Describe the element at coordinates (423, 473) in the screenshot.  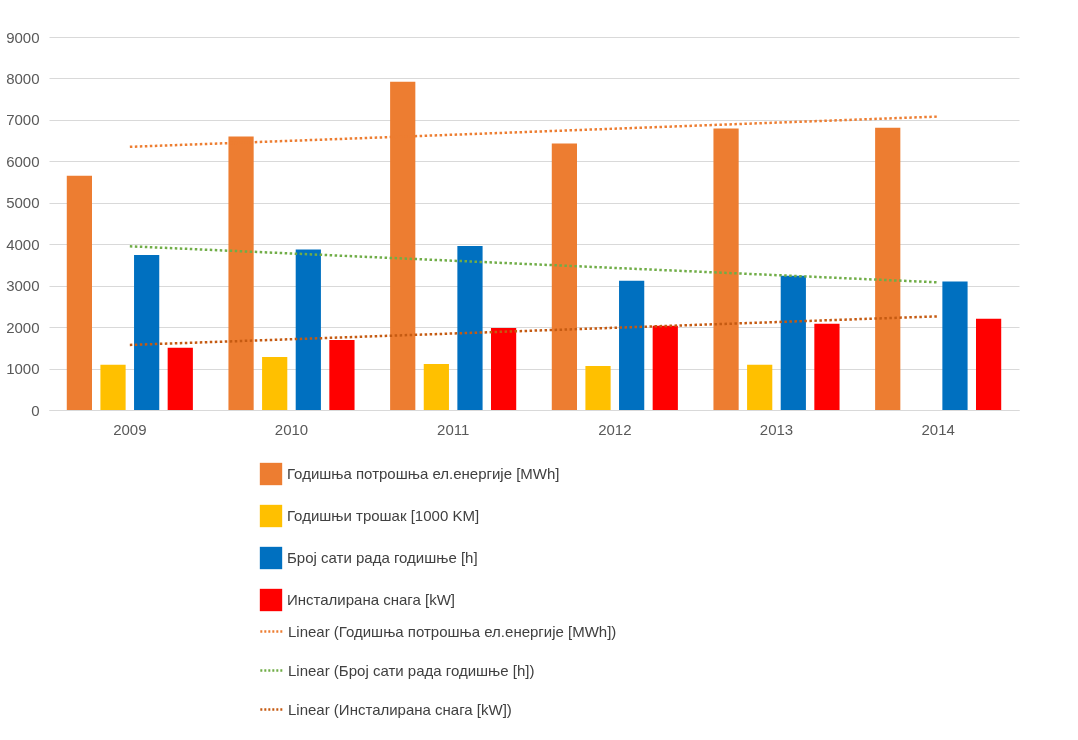
I see `legend-label: Годишња потрошња ел.енергије [MWh]` at that location.